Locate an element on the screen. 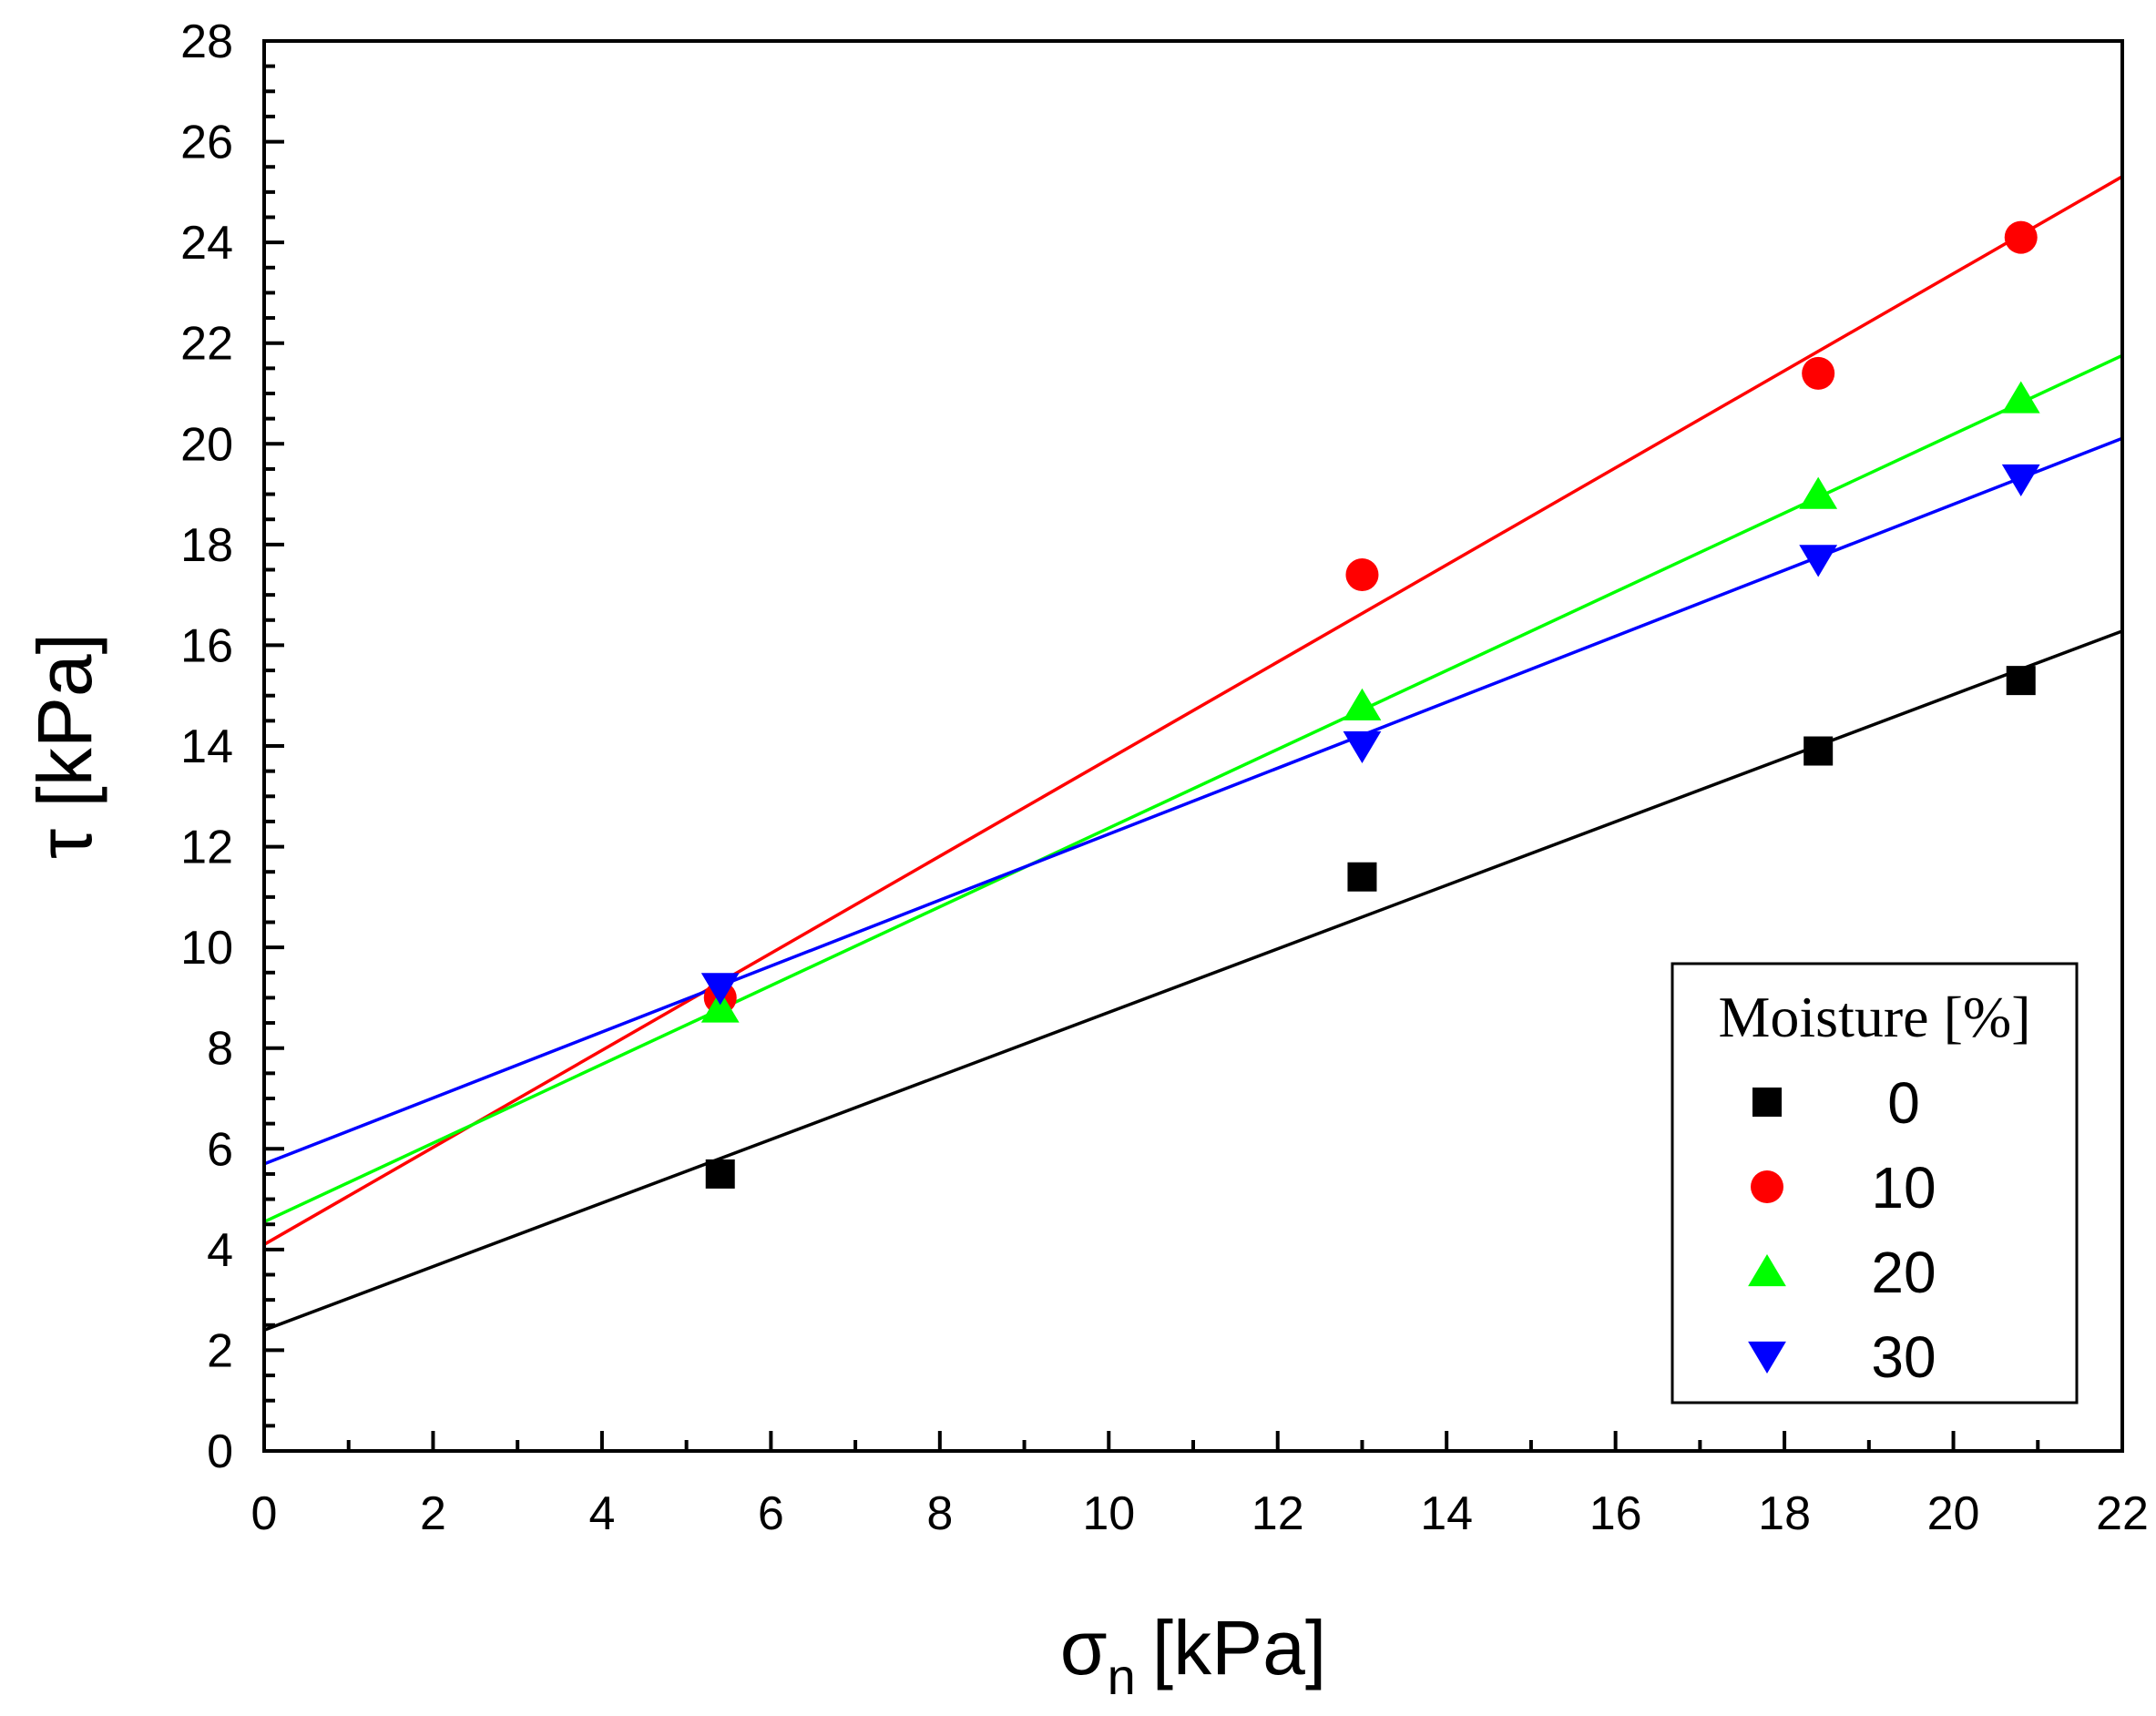 This screenshot has width=2156, height=1716. x-tick-label: 12 is located at coordinates (1278, 1513).